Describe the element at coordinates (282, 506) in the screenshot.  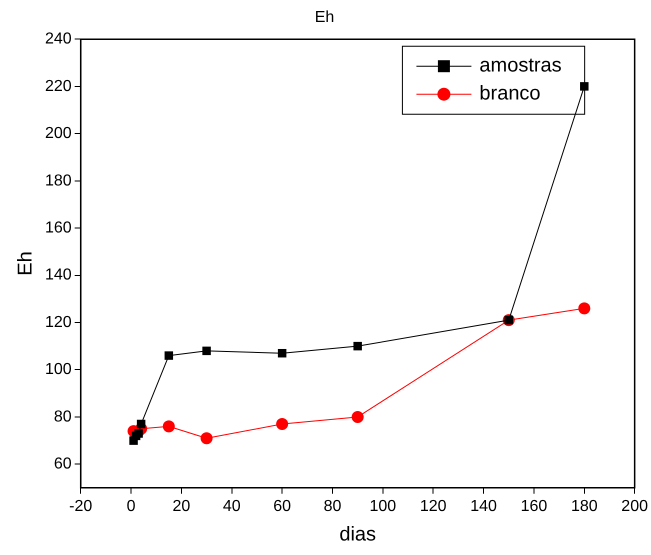
I see `x-tick-label: 60` at that location.